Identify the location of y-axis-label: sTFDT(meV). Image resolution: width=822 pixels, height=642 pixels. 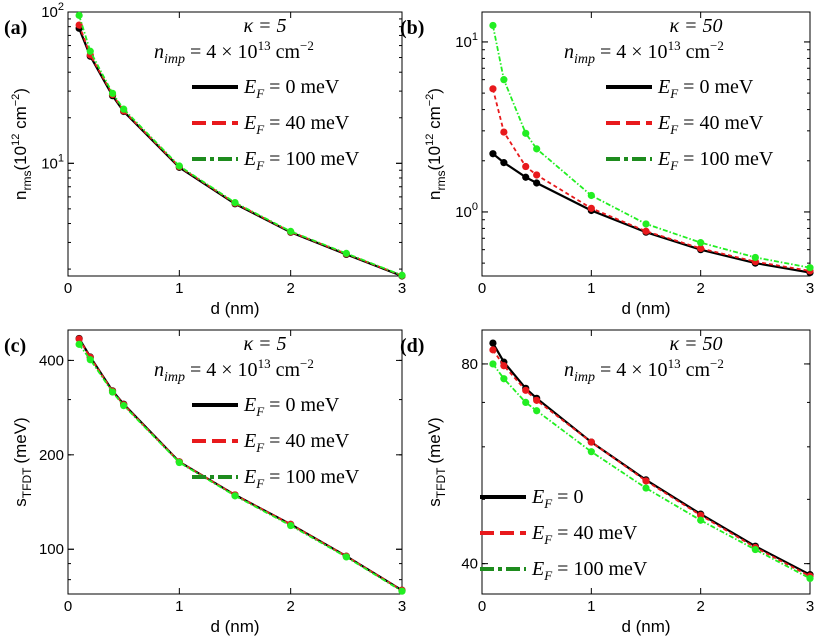
(22, 461).